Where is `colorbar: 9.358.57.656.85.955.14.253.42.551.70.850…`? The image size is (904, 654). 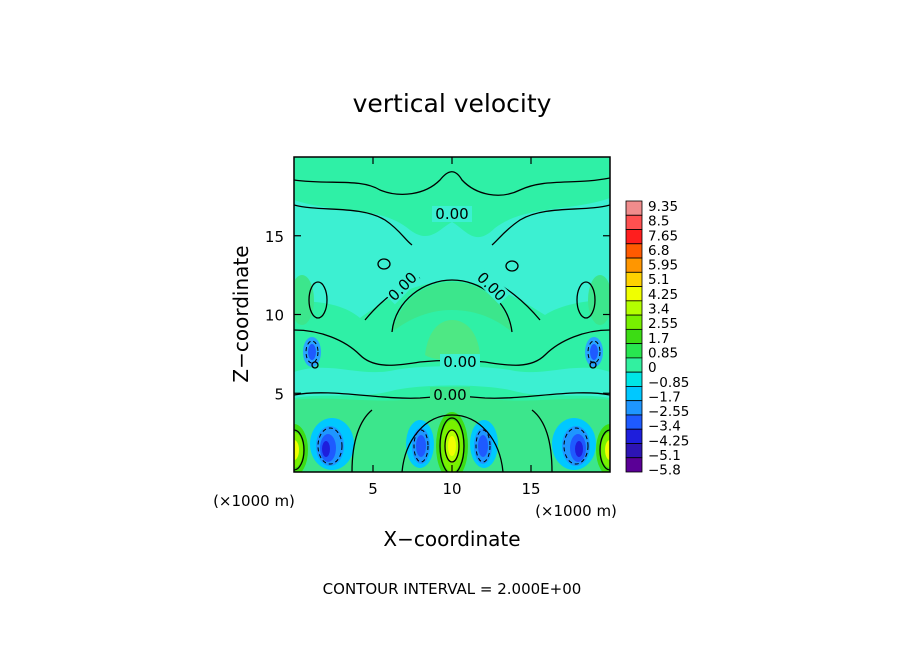 colorbar: 9.358.57.656.85.955.14.253.42.551.70.850… is located at coordinates (657, 339).